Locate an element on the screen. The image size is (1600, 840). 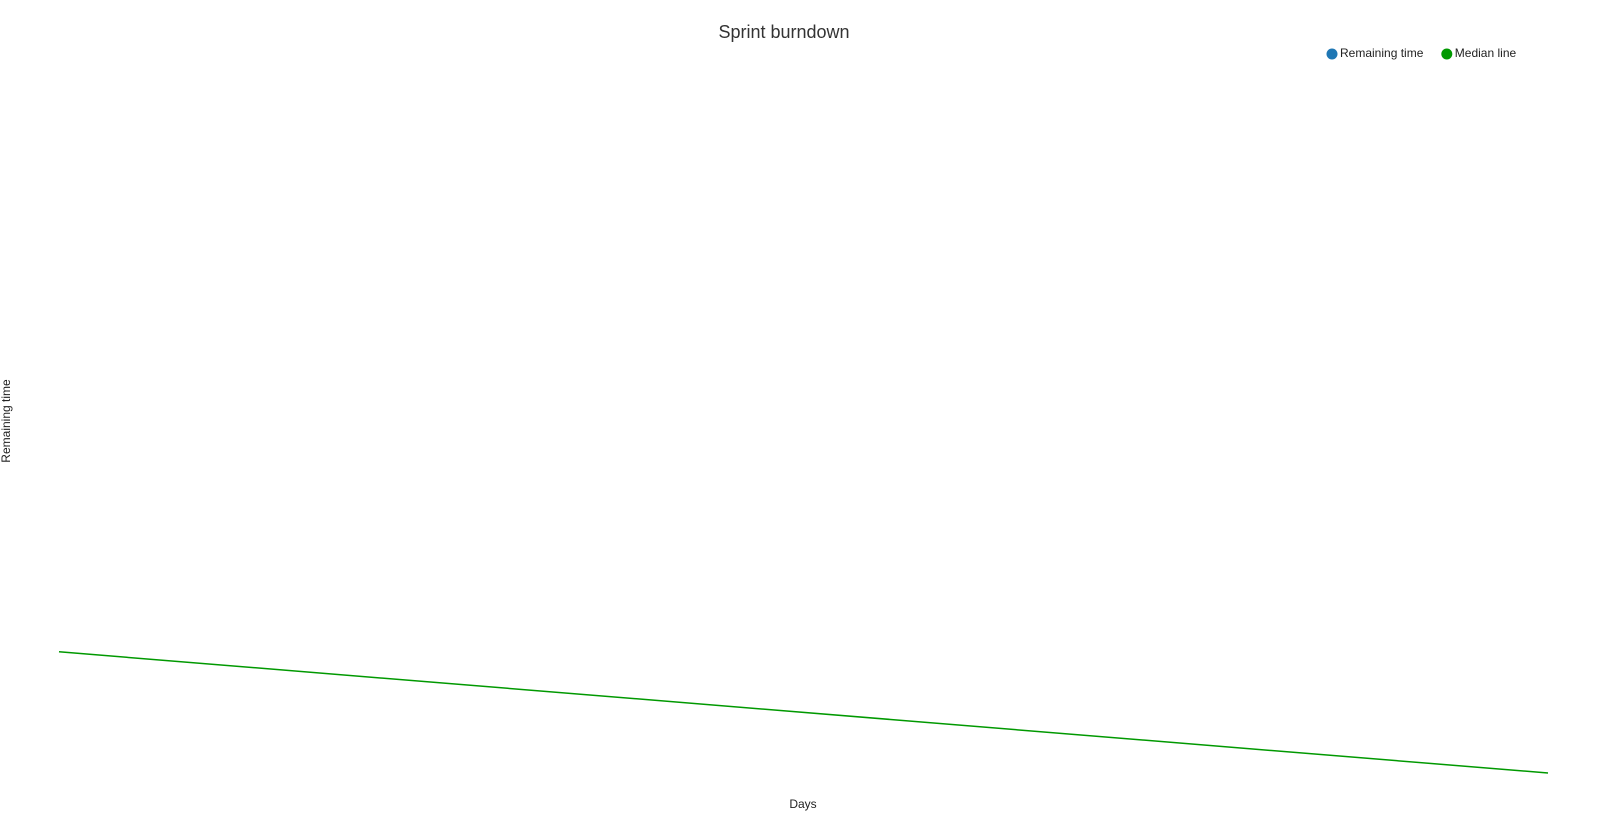
legend-label: Median line is located at coordinates (1486, 53).